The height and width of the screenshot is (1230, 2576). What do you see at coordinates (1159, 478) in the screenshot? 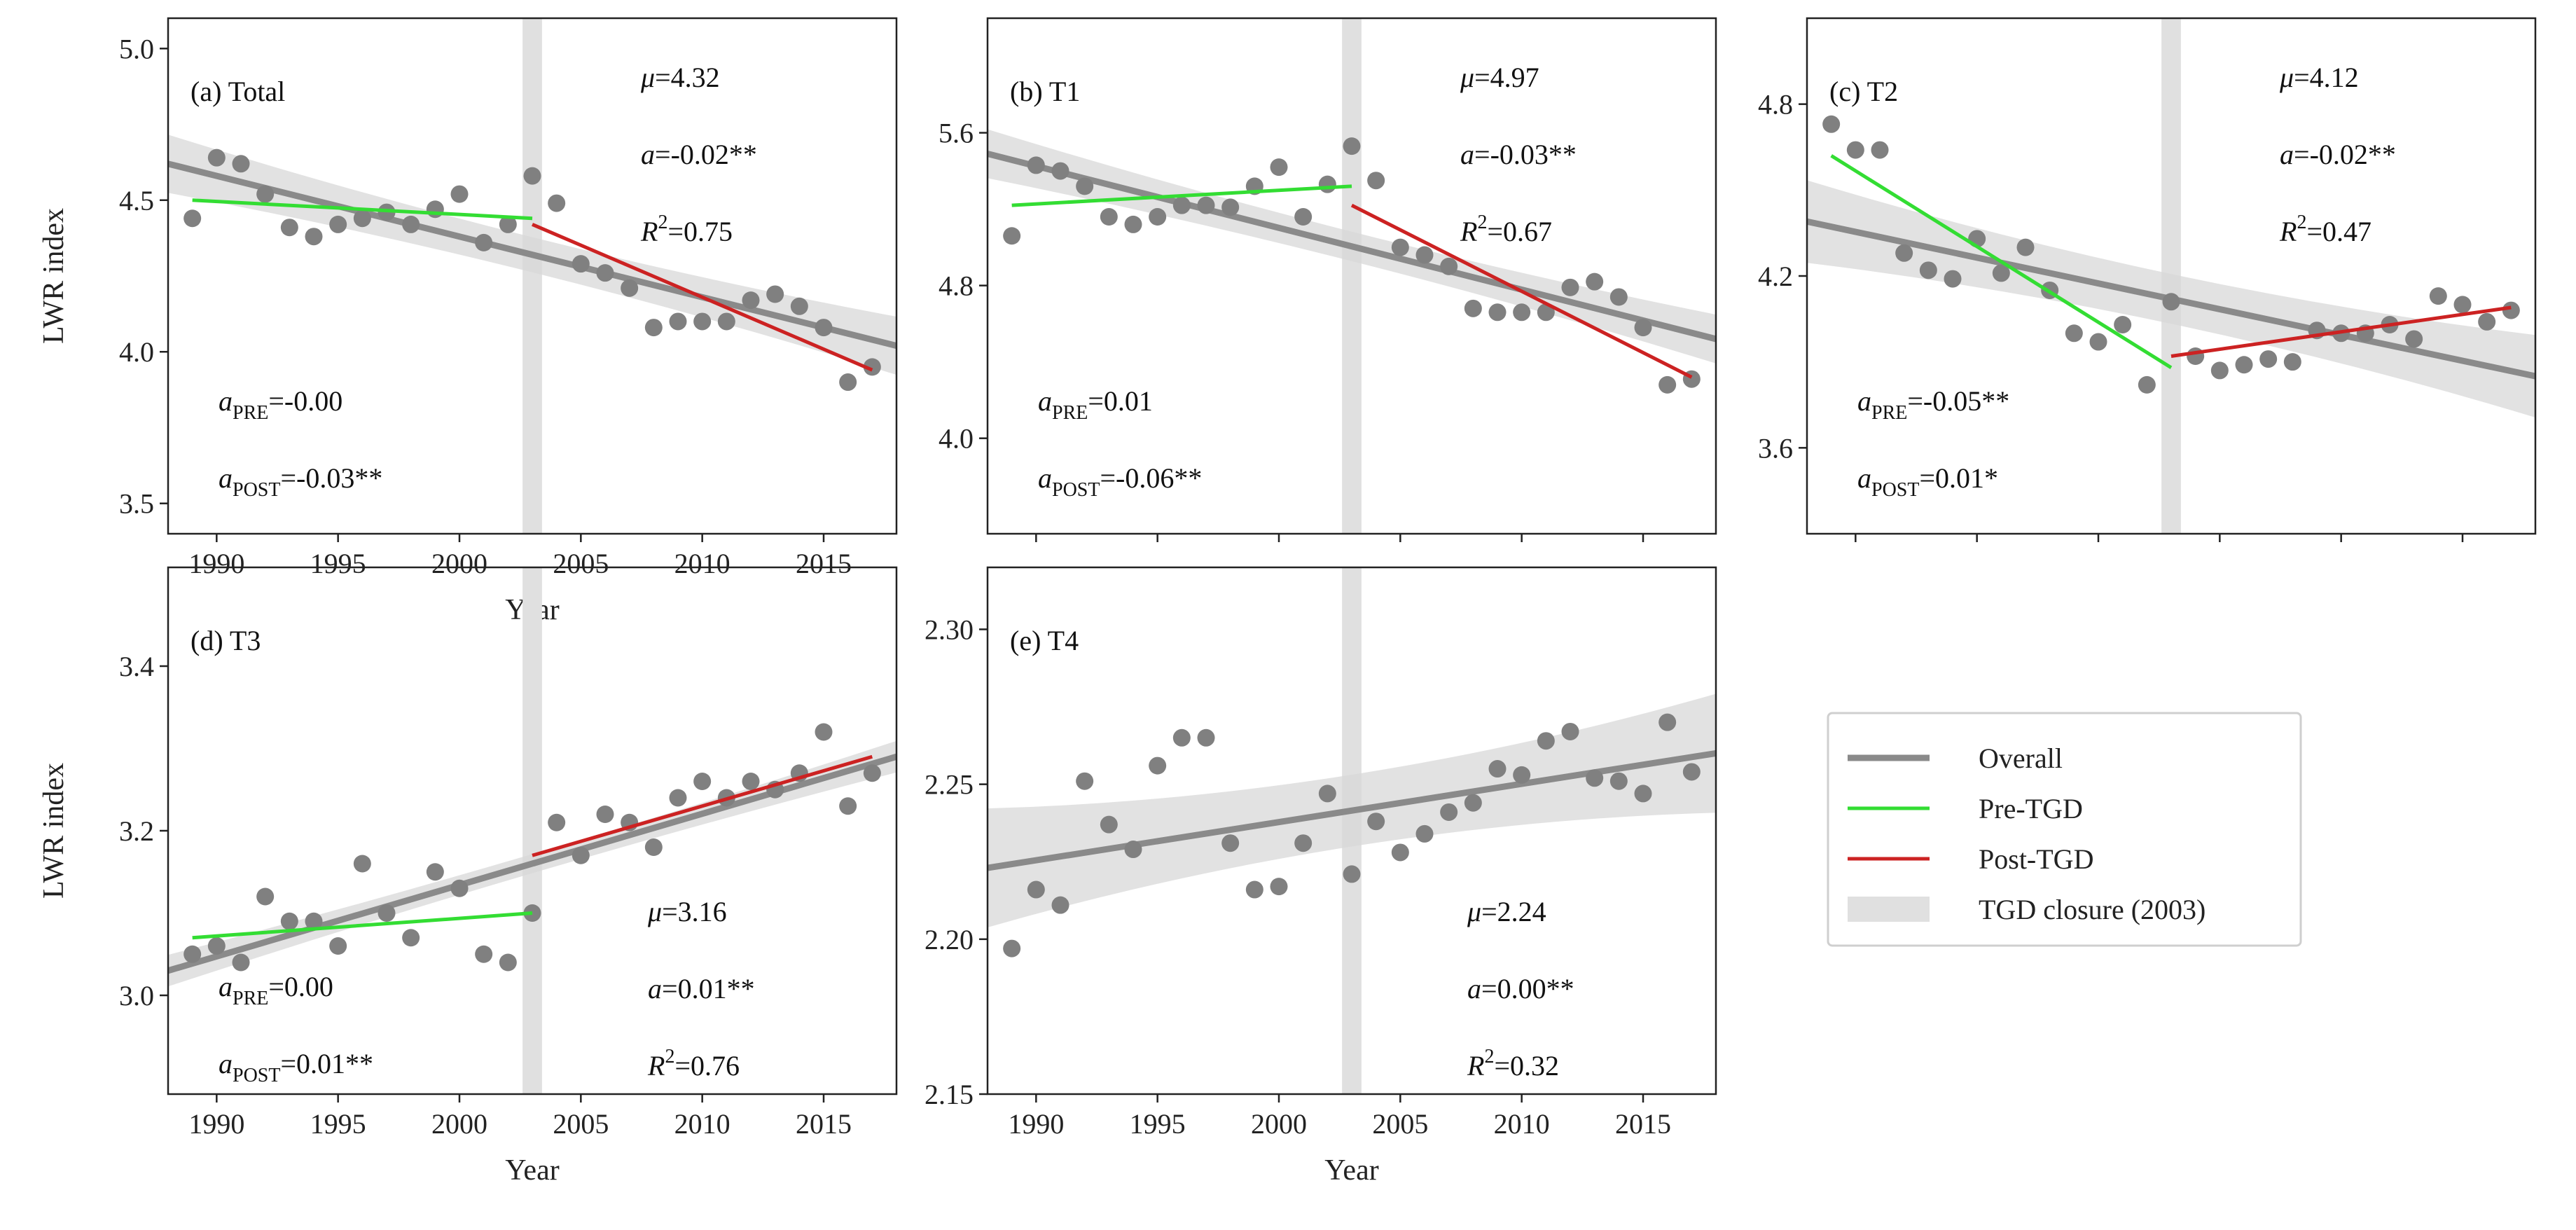
I see `a-post-value: -0.06**` at bounding box center [1159, 478].